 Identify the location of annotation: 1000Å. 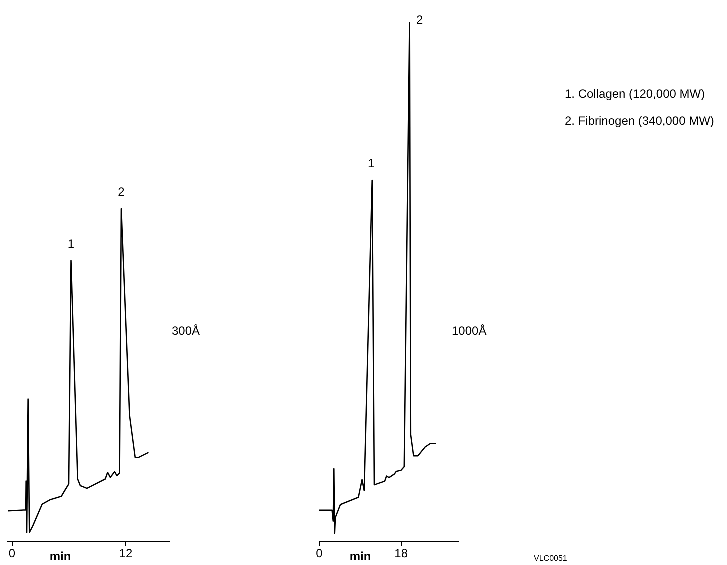
(469, 331).